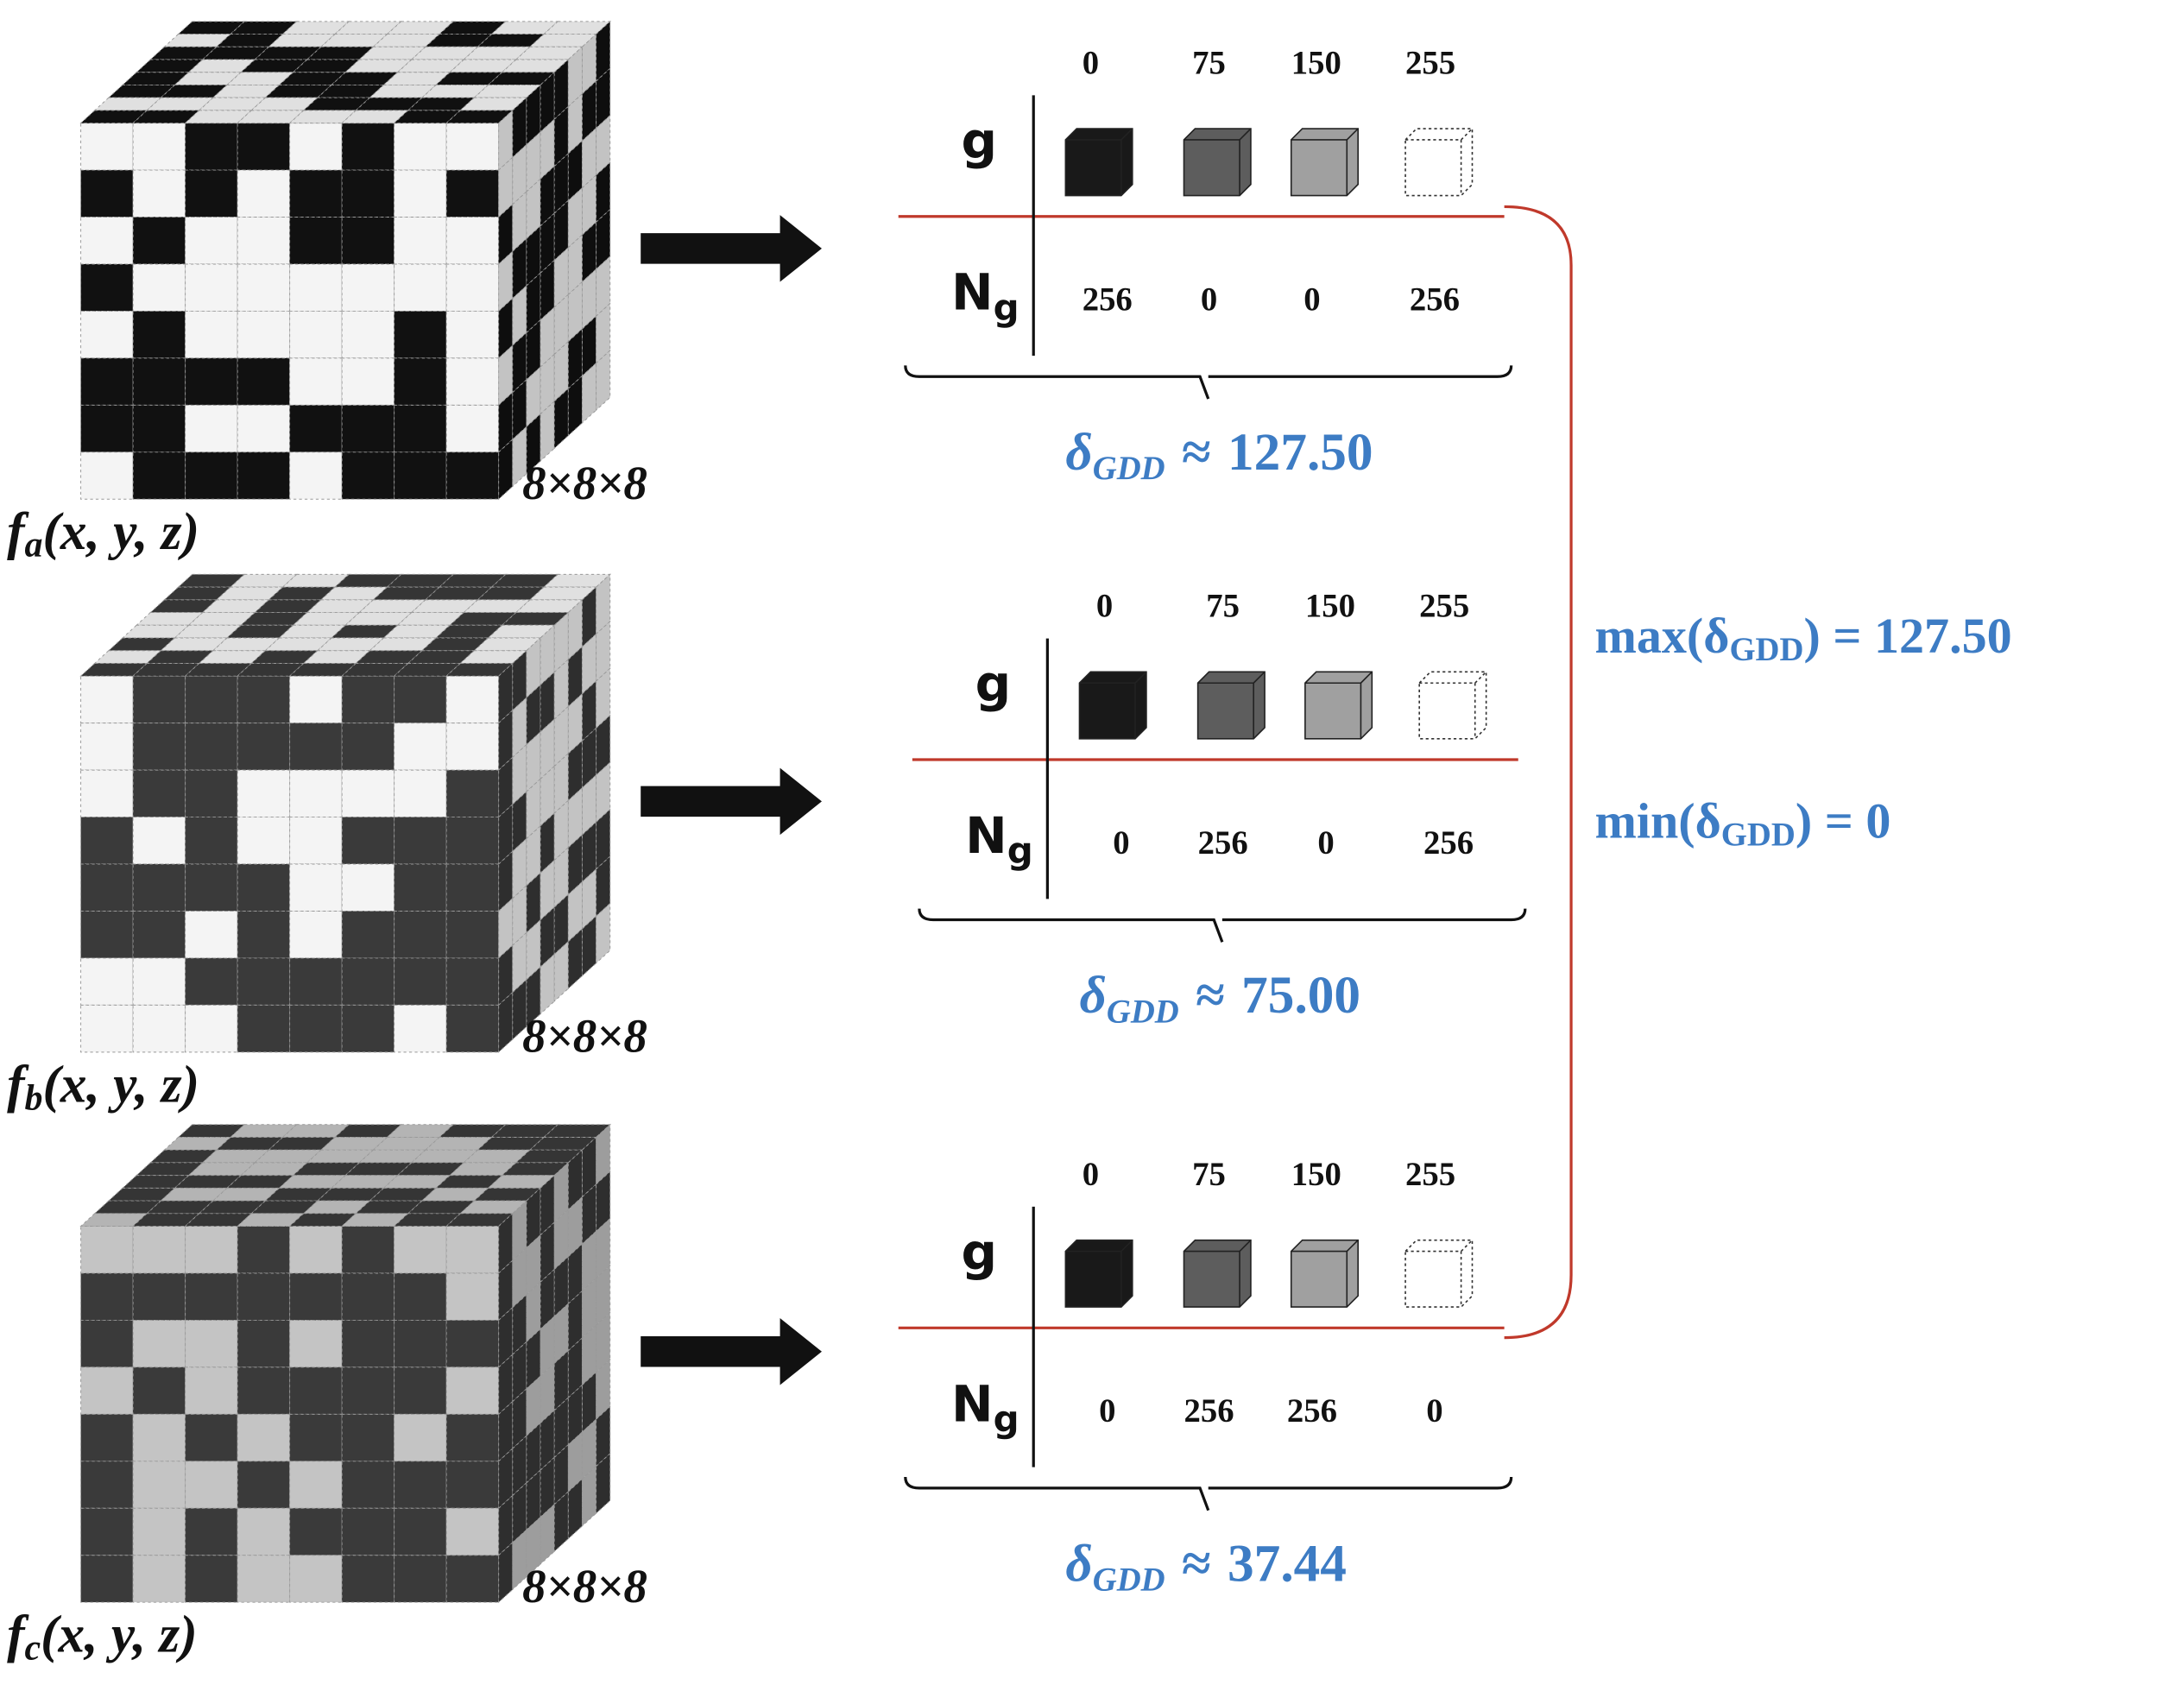 The image size is (2184, 1685). Describe the element at coordinates (985, 296) in the screenshot. I see `row-label: Ng` at that location.